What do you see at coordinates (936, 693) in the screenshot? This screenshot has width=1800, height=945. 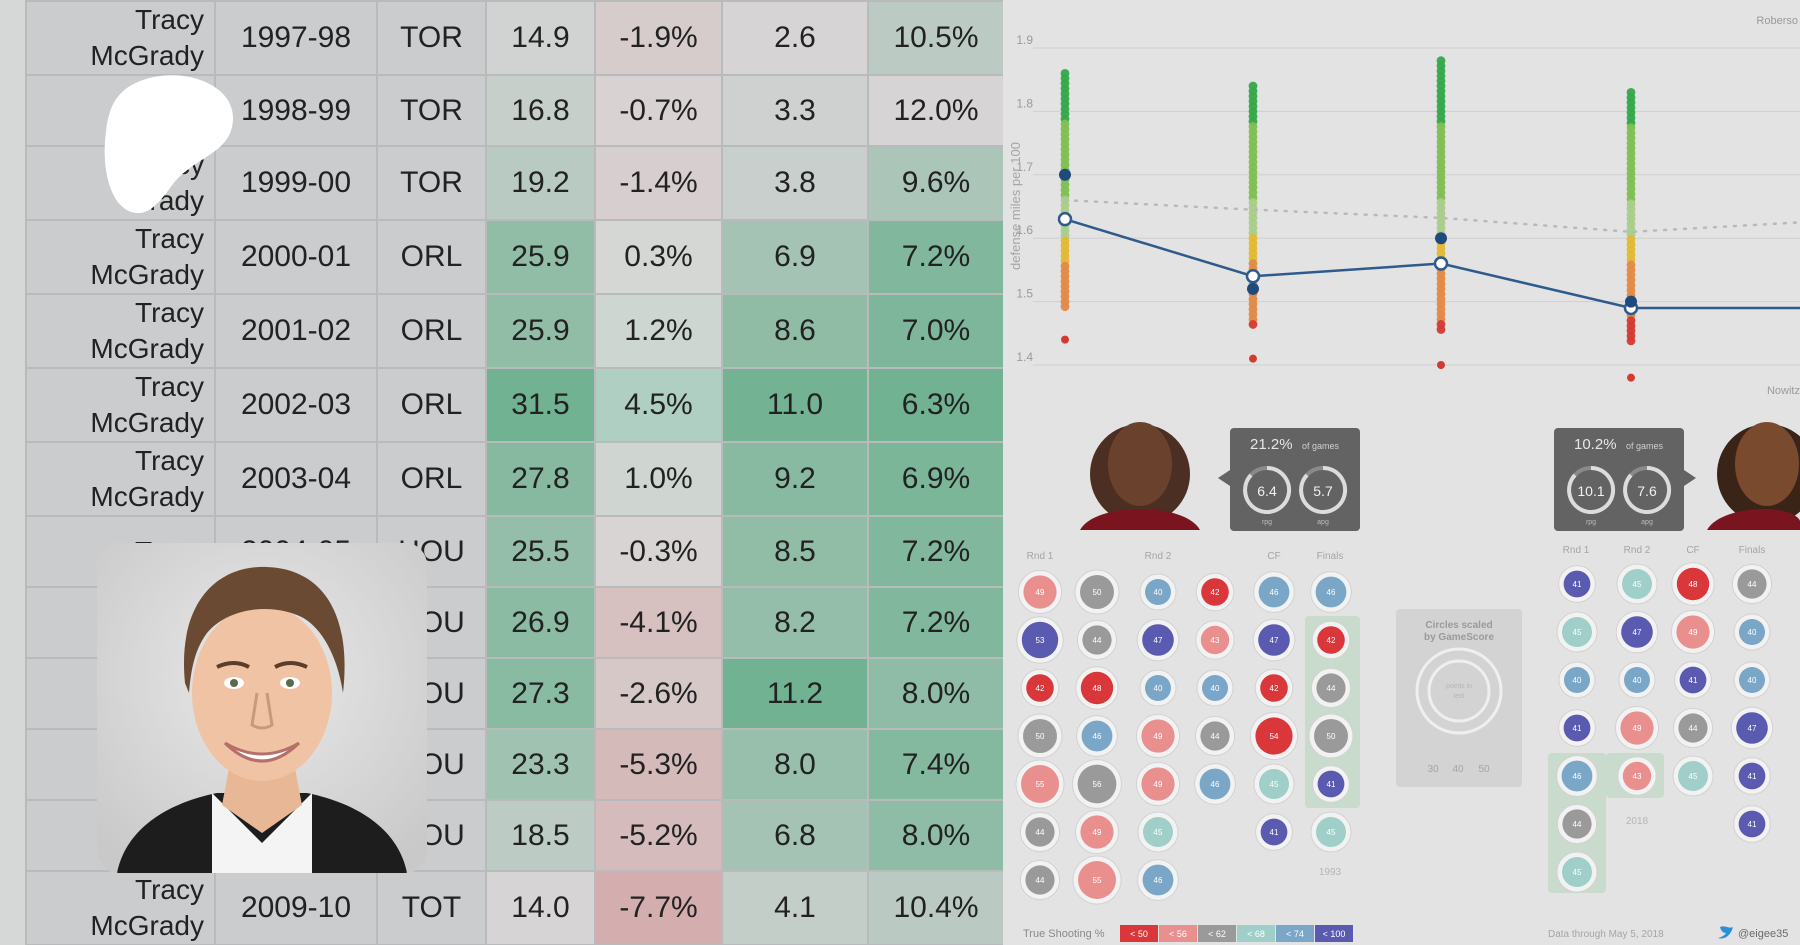 I see `cell-c6: 8.0%` at bounding box center [936, 693].